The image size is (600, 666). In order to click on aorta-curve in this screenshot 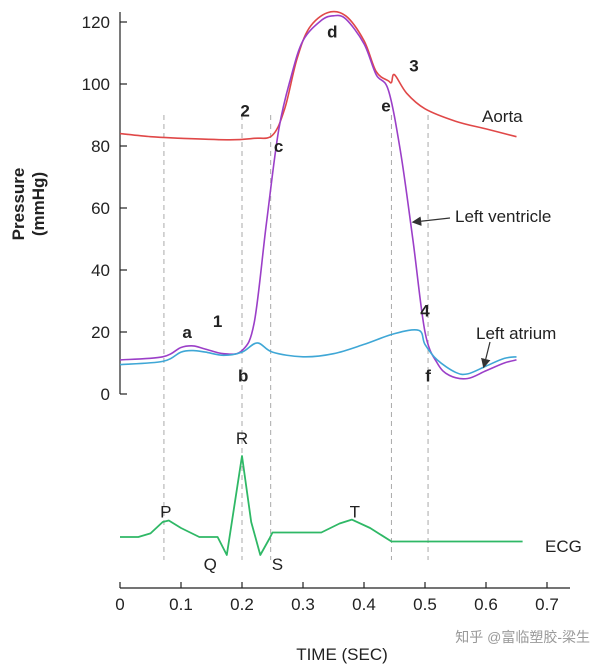, I will do `click(318, 75)`.